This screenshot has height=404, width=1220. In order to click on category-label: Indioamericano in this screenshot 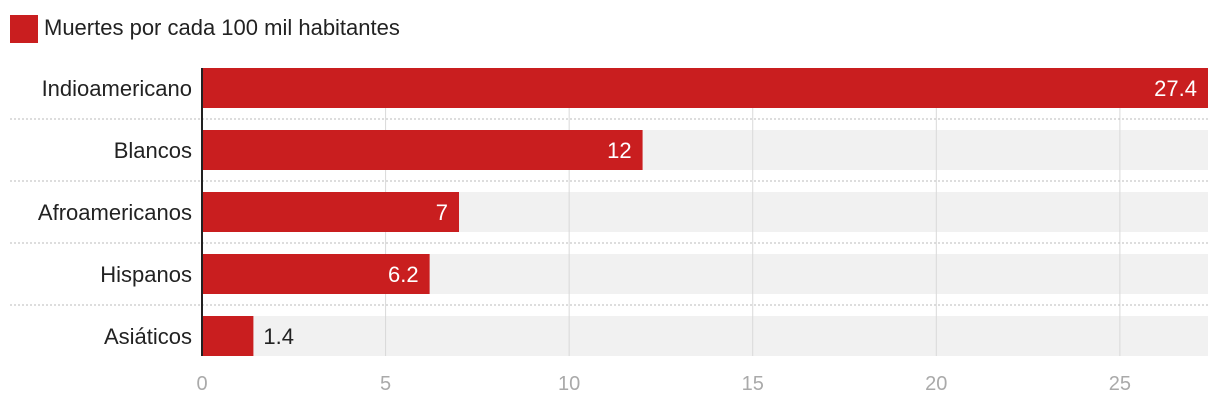, I will do `click(117, 88)`.